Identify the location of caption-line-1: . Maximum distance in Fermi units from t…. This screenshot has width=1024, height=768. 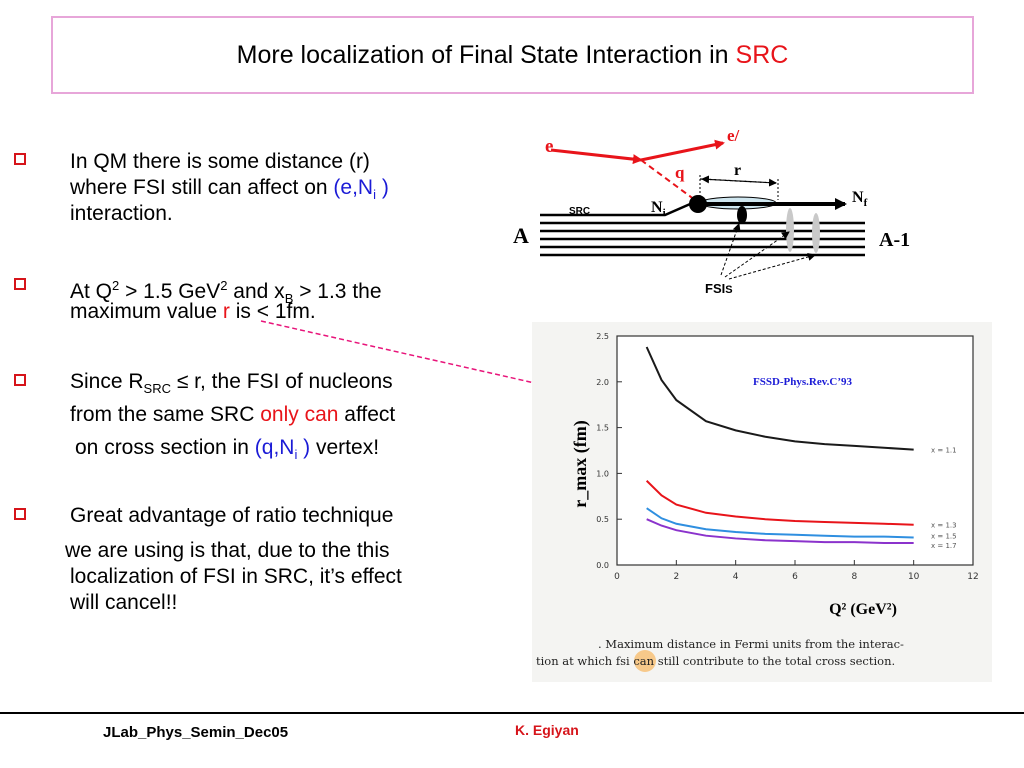
(751, 644).